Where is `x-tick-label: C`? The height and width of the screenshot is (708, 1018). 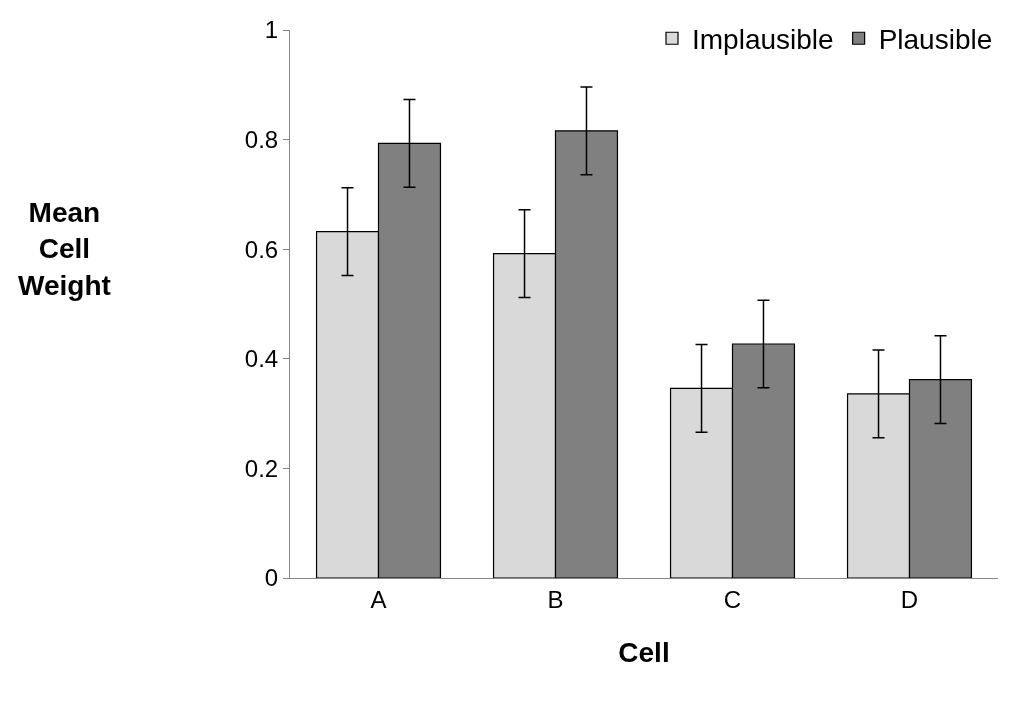 x-tick-label: C is located at coordinates (732, 599).